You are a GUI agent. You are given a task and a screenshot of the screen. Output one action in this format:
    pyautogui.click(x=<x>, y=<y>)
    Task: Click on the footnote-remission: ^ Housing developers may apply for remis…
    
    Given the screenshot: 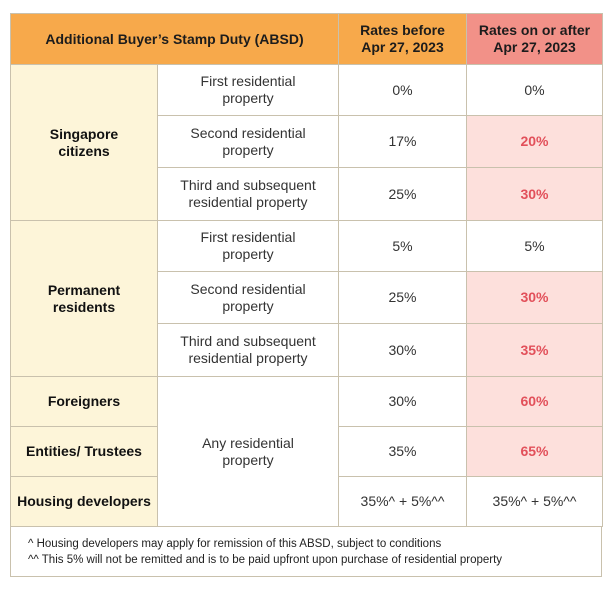 What is the action you would take?
    pyautogui.click(x=235, y=544)
    